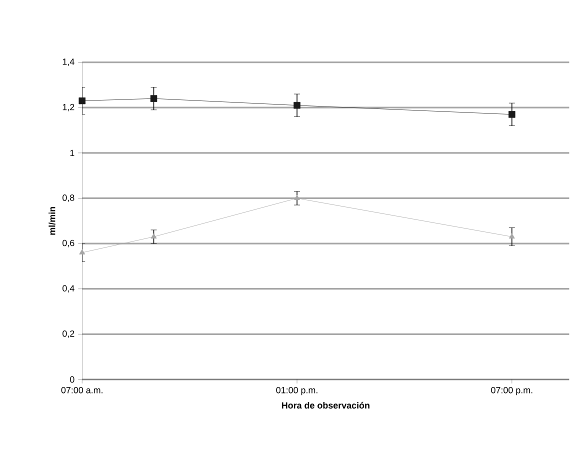 Image resolution: width=570 pixels, height=462 pixels. I want to click on y-tick-label: 0, so click(72, 379).